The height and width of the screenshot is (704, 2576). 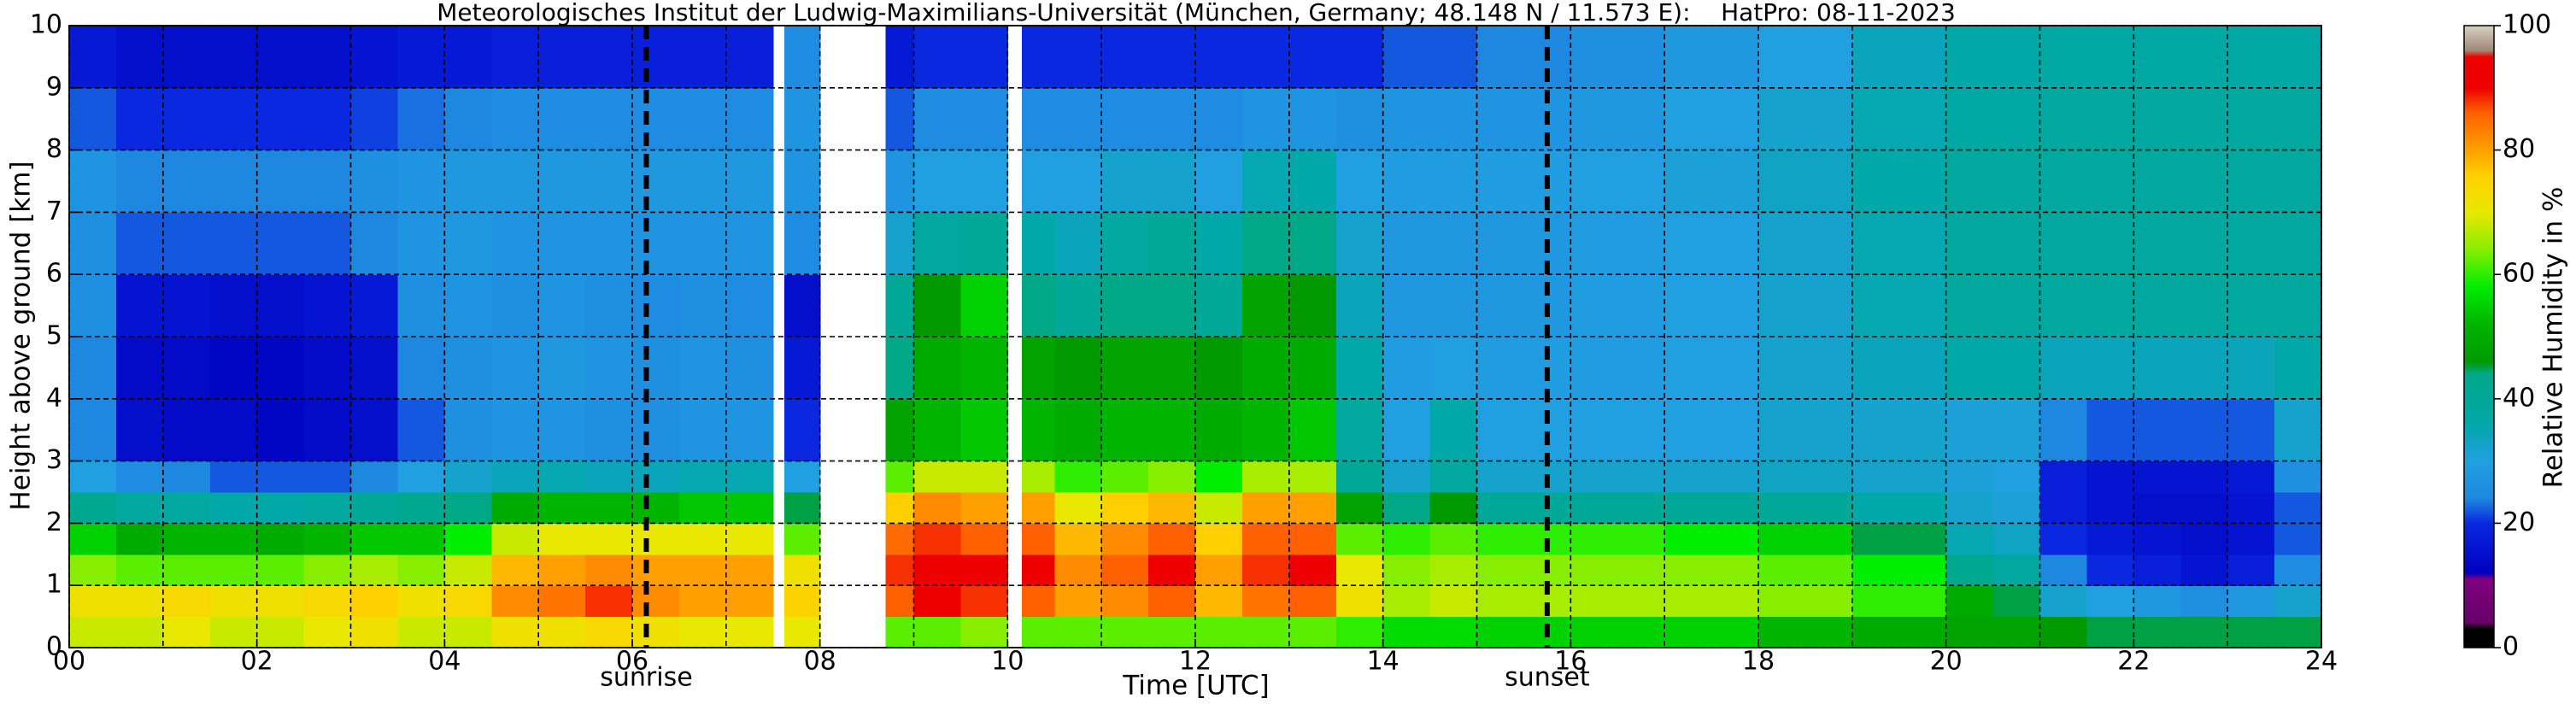 What do you see at coordinates (54, 274) in the screenshot?
I see `y-tick-label: 6` at bounding box center [54, 274].